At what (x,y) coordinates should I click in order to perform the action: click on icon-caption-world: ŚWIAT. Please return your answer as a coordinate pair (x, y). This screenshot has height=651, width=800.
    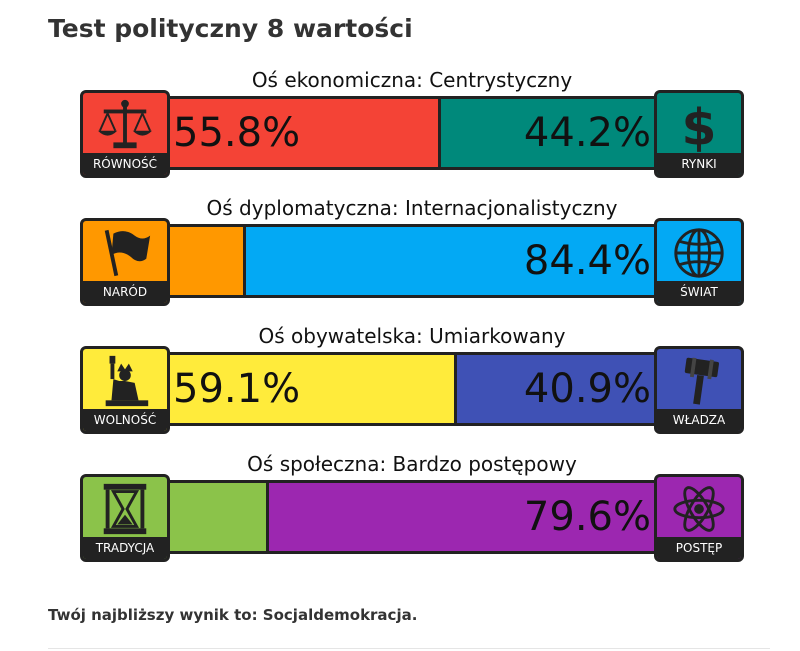
    Looking at the image, I should click on (699, 292).